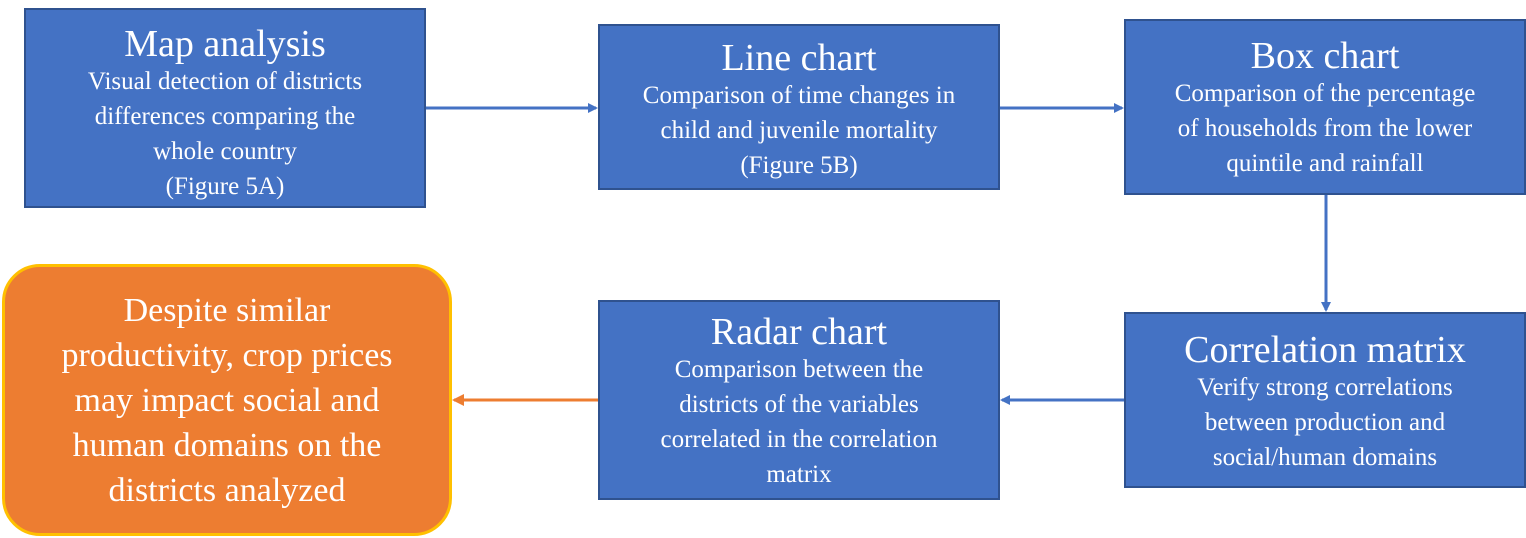 The height and width of the screenshot is (538, 1526). Describe the element at coordinates (1325, 56) in the screenshot. I see `box-chart-title: Box chart` at that location.